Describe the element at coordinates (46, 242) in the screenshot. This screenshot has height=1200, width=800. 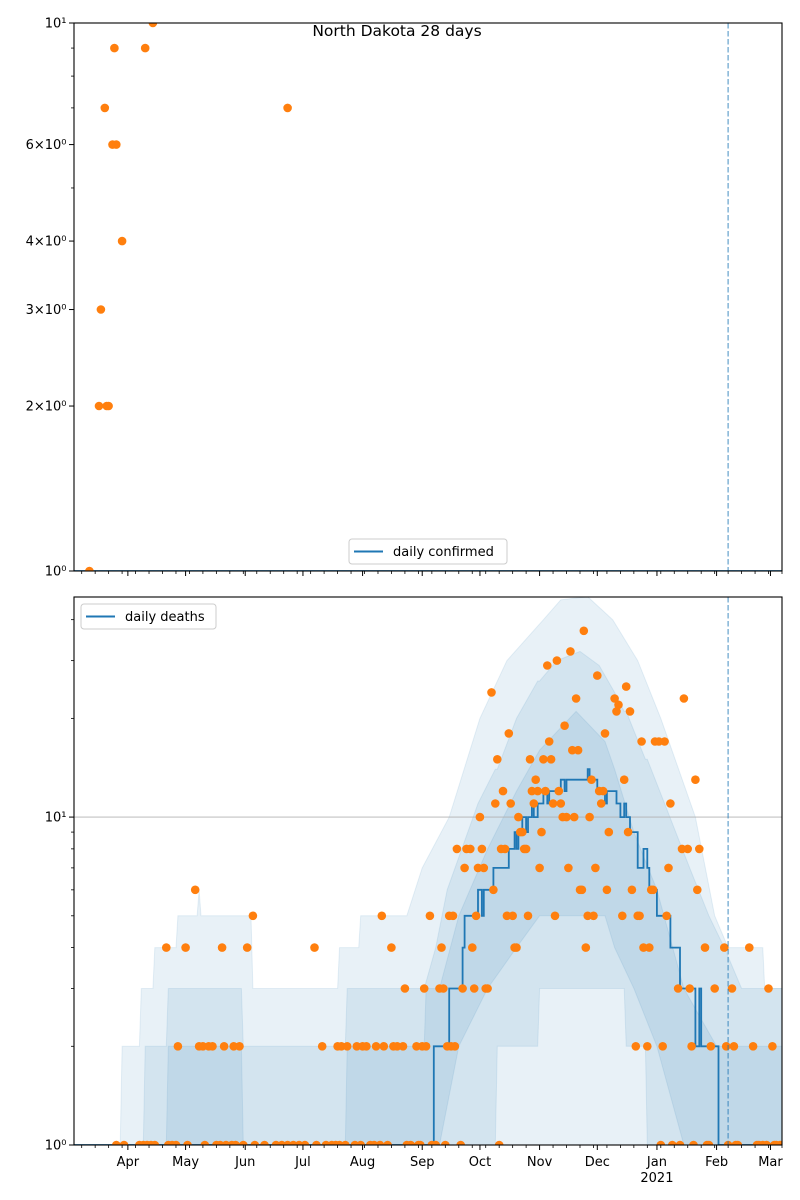
I see `y-tick-label: 4×10⁰` at that location.